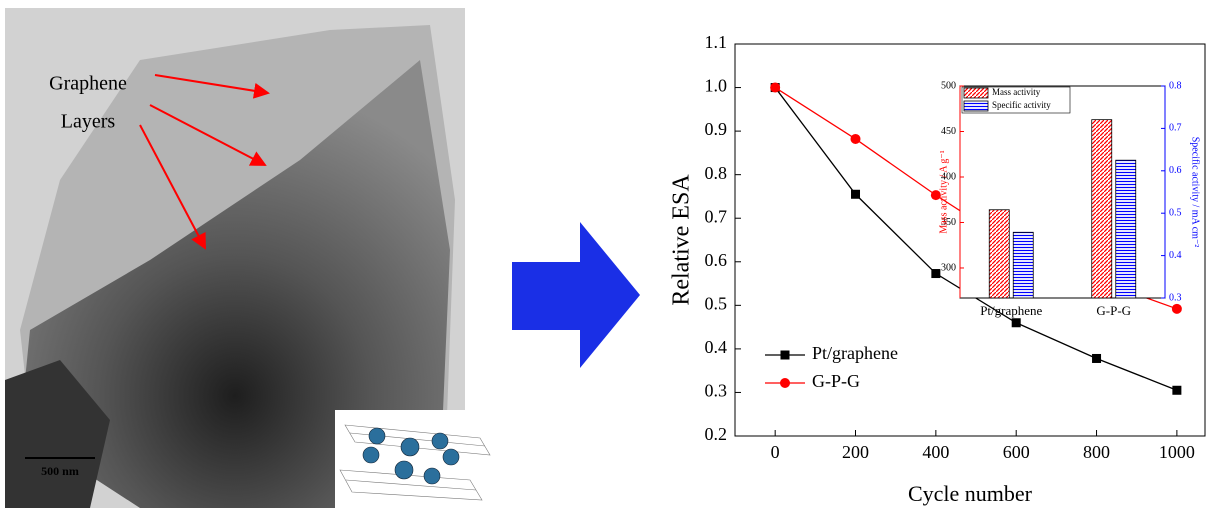 This screenshot has height=520, width=1212. I want to click on y2-tick-label: 0.6, so click(1175, 170).